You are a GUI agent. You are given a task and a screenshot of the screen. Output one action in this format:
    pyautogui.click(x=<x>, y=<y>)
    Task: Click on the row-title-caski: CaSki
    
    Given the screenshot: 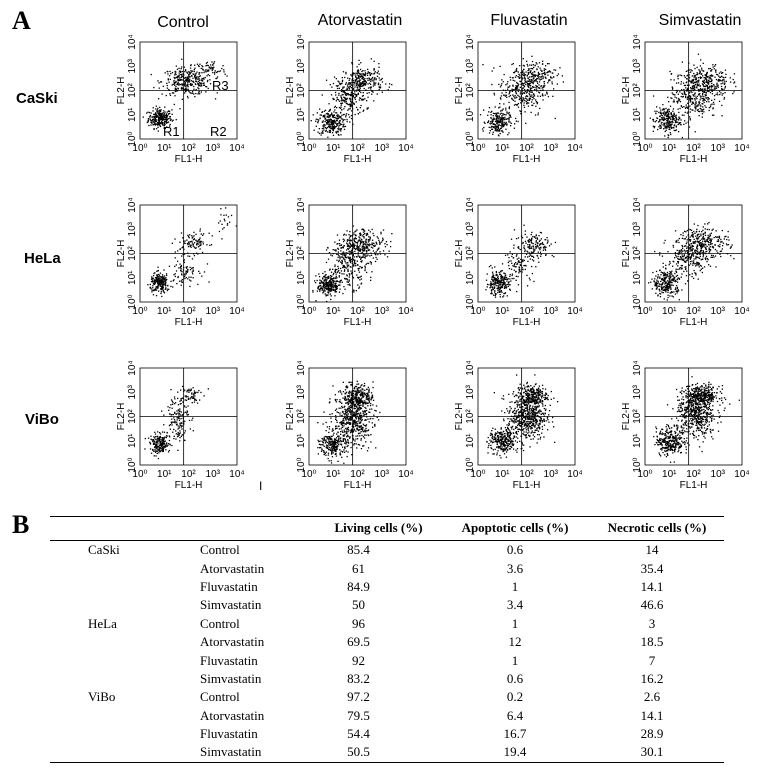 What is the action you would take?
    pyautogui.click(x=37, y=98)
    